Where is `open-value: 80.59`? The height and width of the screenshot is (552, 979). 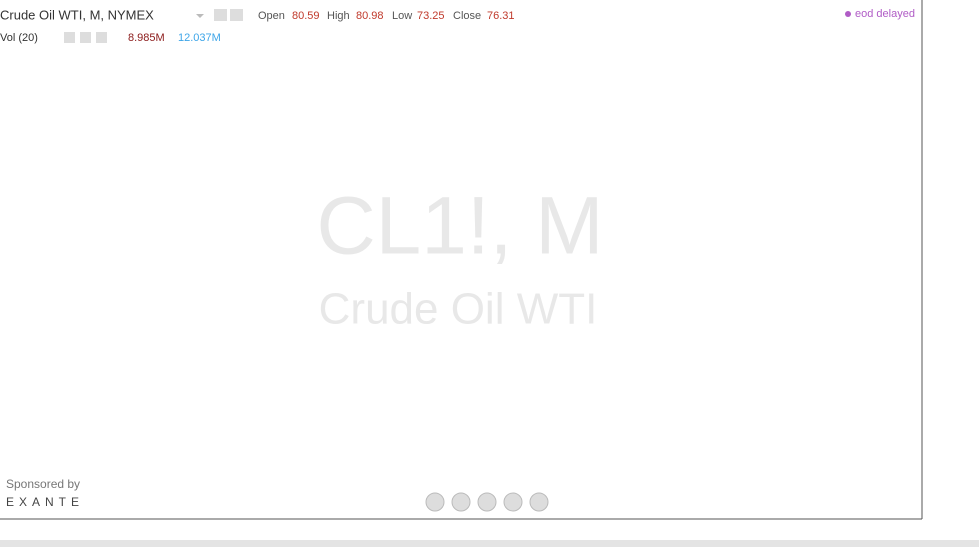
open-value: 80.59 is located at coordinates (306, 16).